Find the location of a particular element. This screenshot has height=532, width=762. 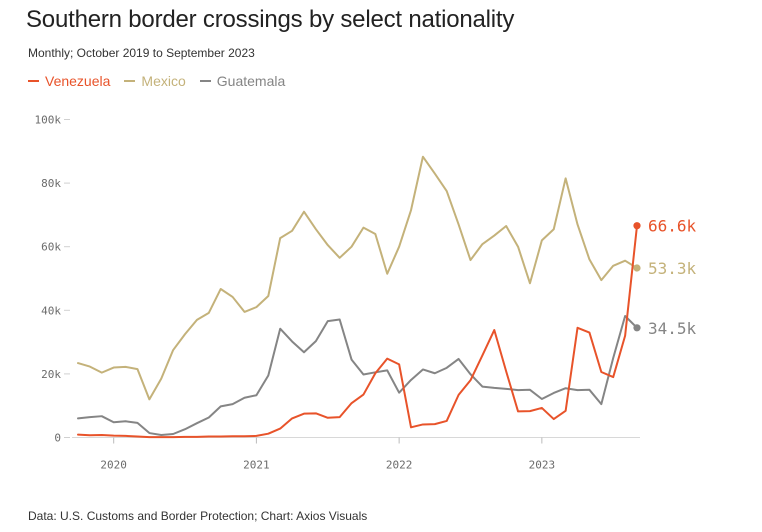

y-tick-label: 0 is located at coordinates (57, 438).